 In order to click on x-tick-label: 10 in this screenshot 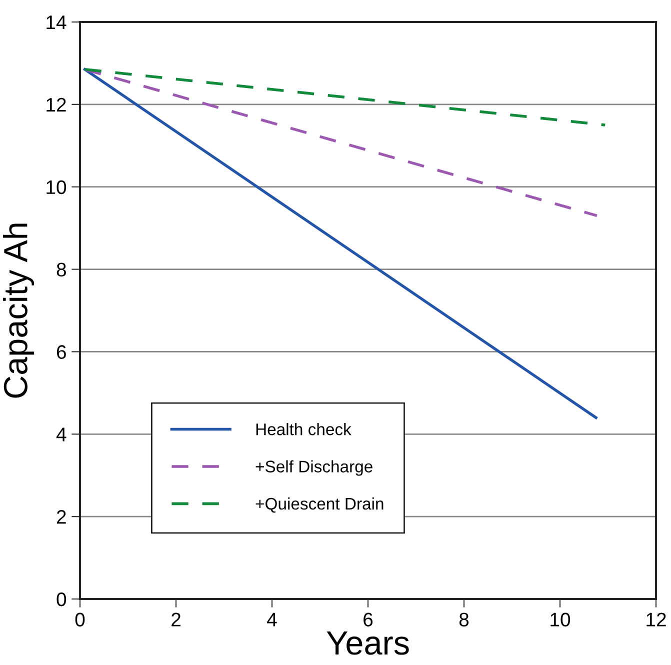, I will do `click(560, 619)`.